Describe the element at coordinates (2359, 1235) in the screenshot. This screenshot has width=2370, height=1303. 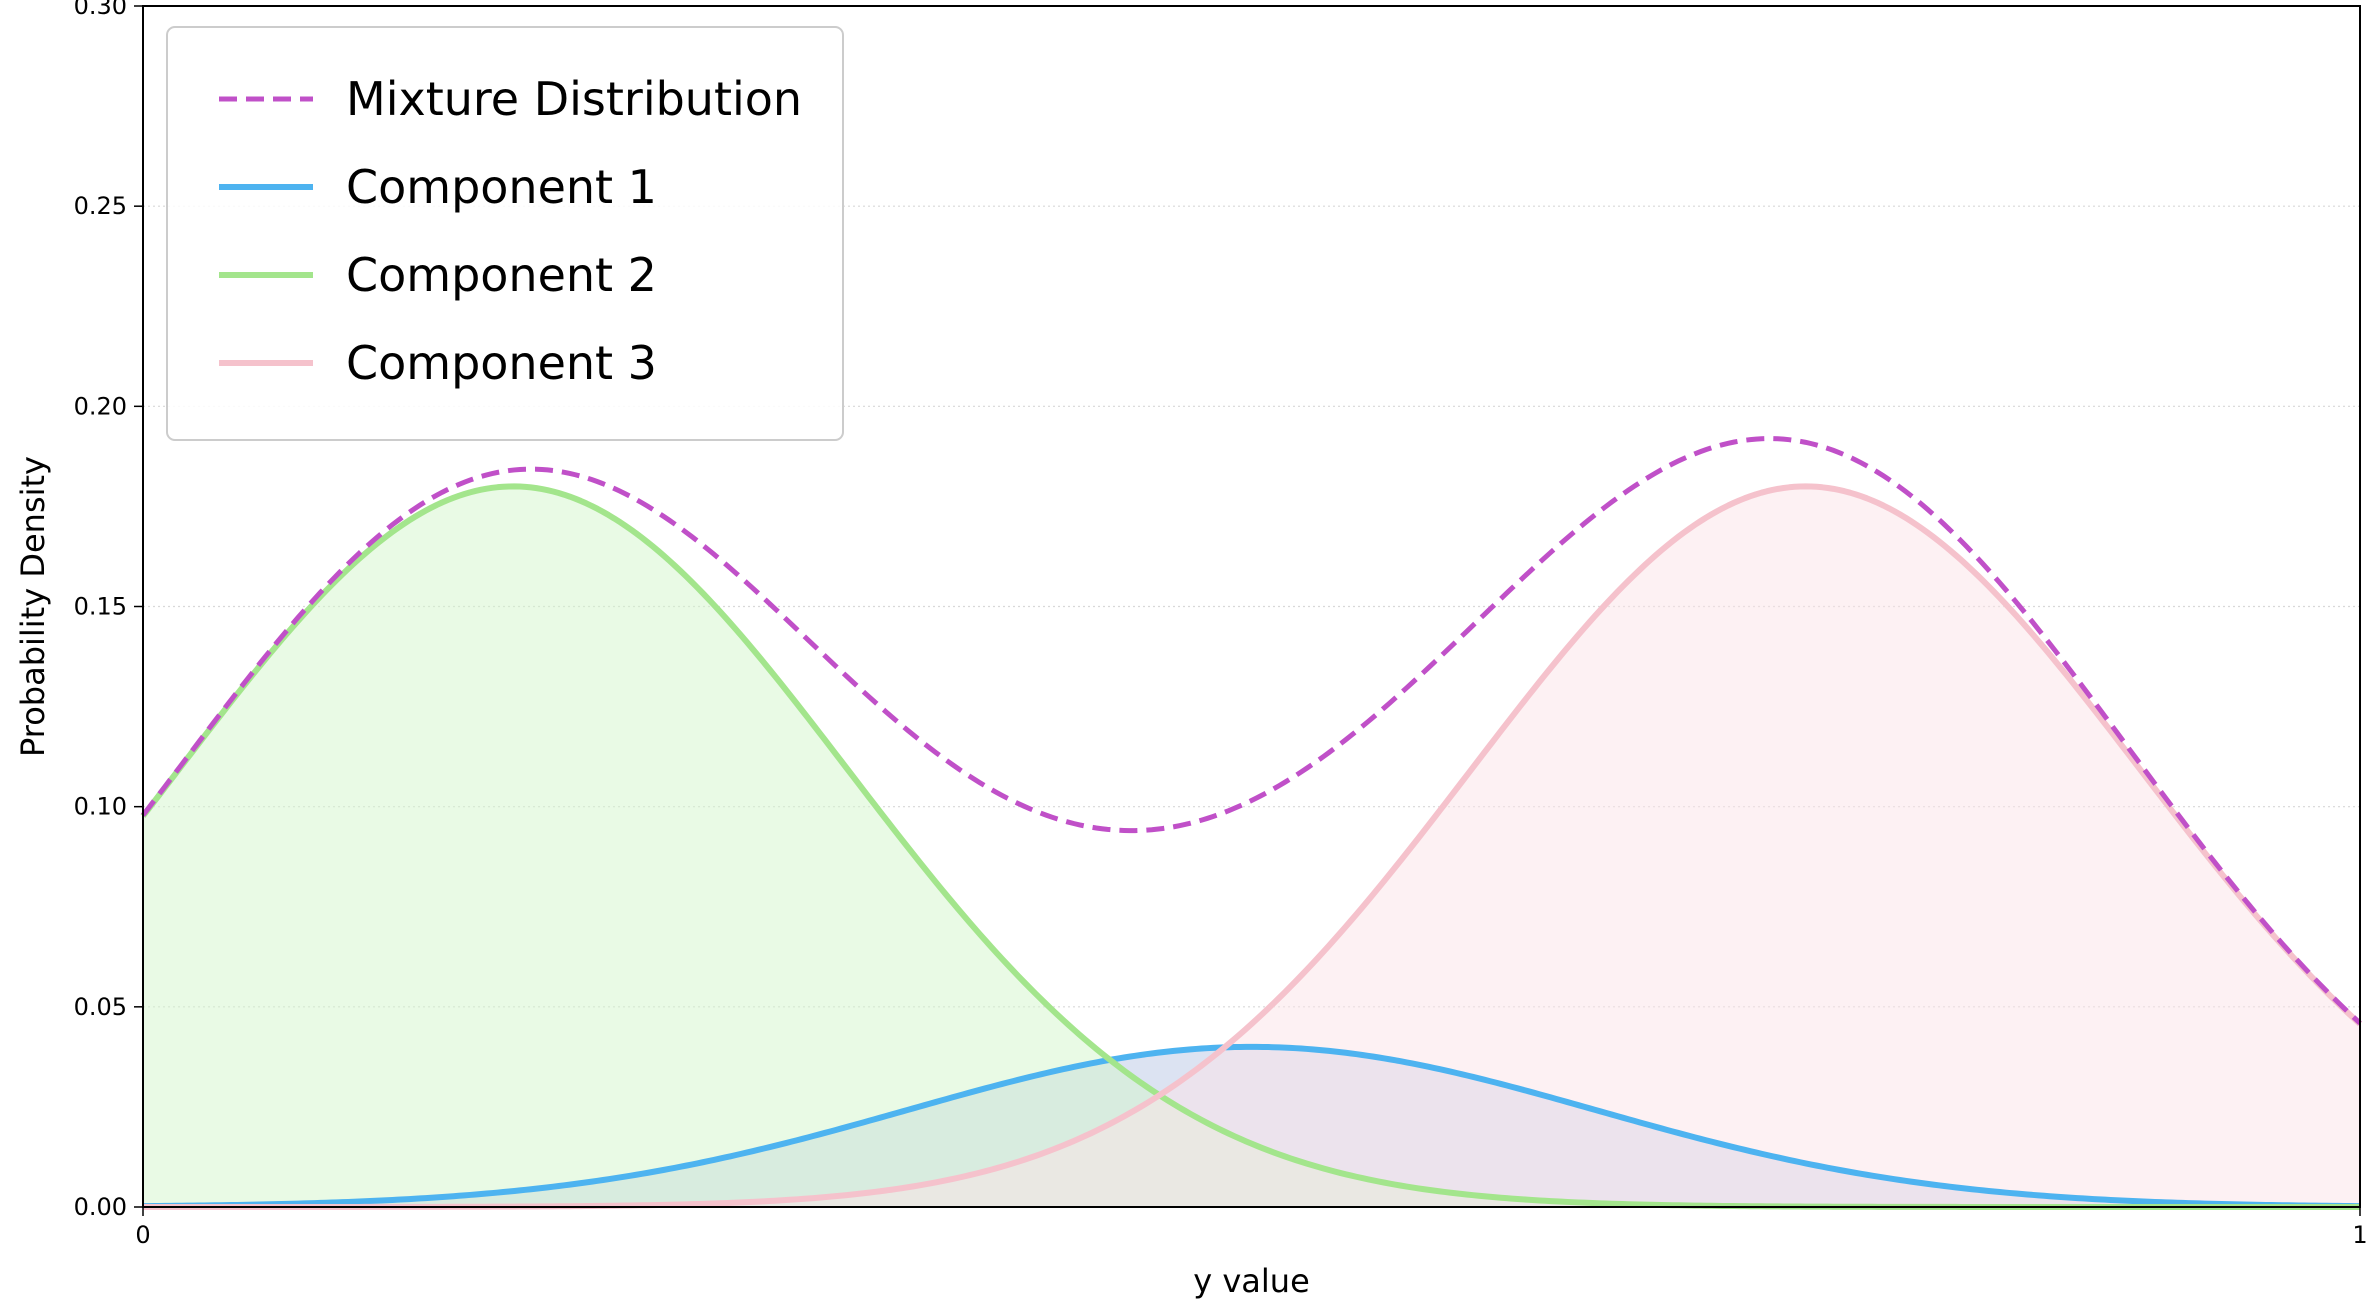
I see `x-tick-label: 1` at that location.